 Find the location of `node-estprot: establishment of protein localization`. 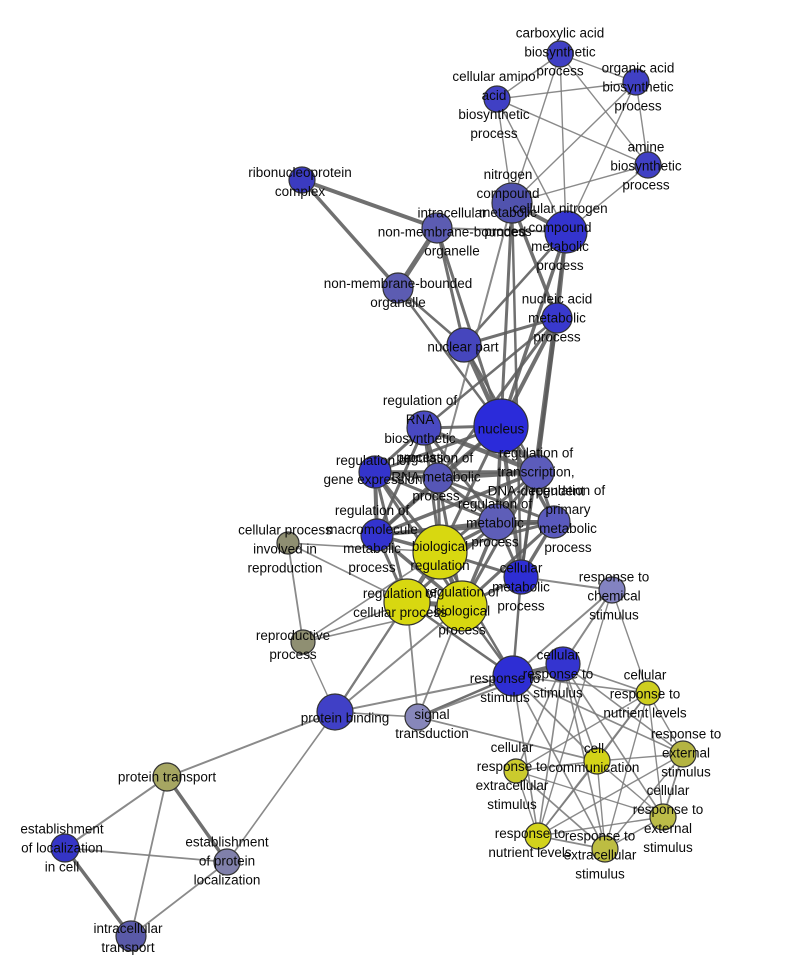

node-estprot: establishment of protein localization is located at coordinates (227, 862).